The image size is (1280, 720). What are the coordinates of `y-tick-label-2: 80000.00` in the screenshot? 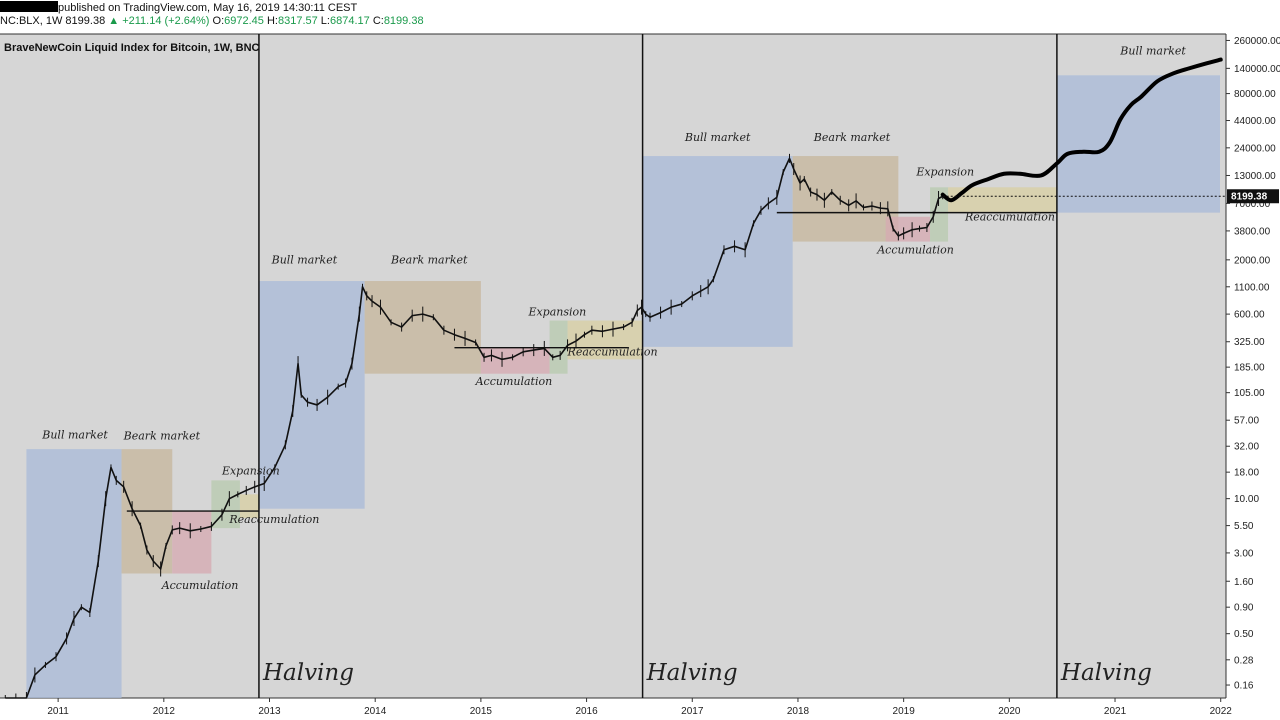 It's located at (1255, 94).